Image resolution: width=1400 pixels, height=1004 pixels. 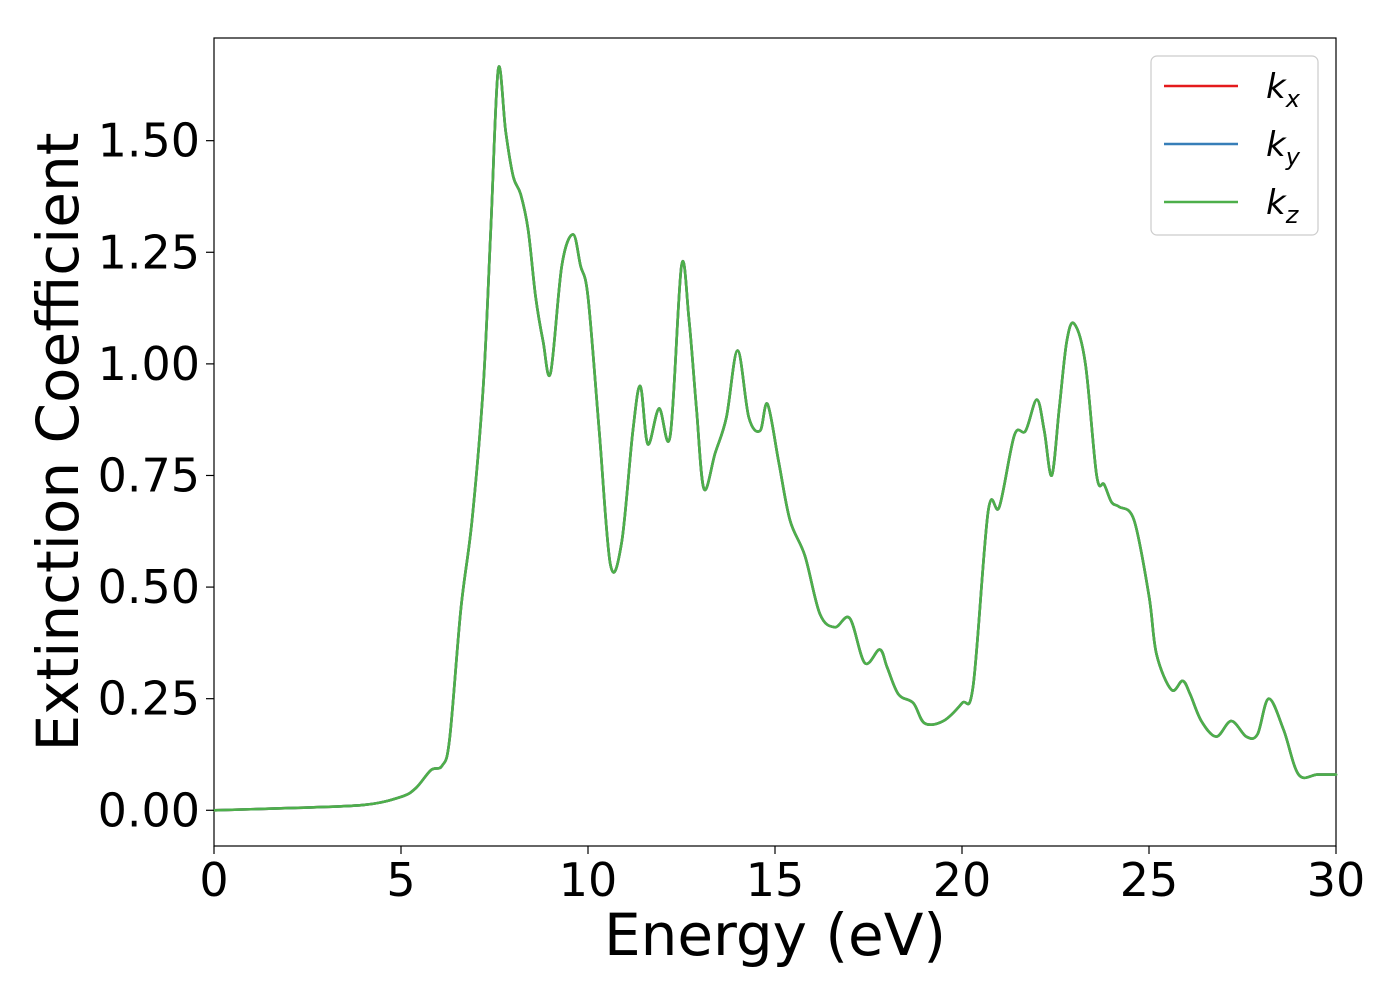 I want to click on legend-label-kx: kx, so click(x=1283, y=90).